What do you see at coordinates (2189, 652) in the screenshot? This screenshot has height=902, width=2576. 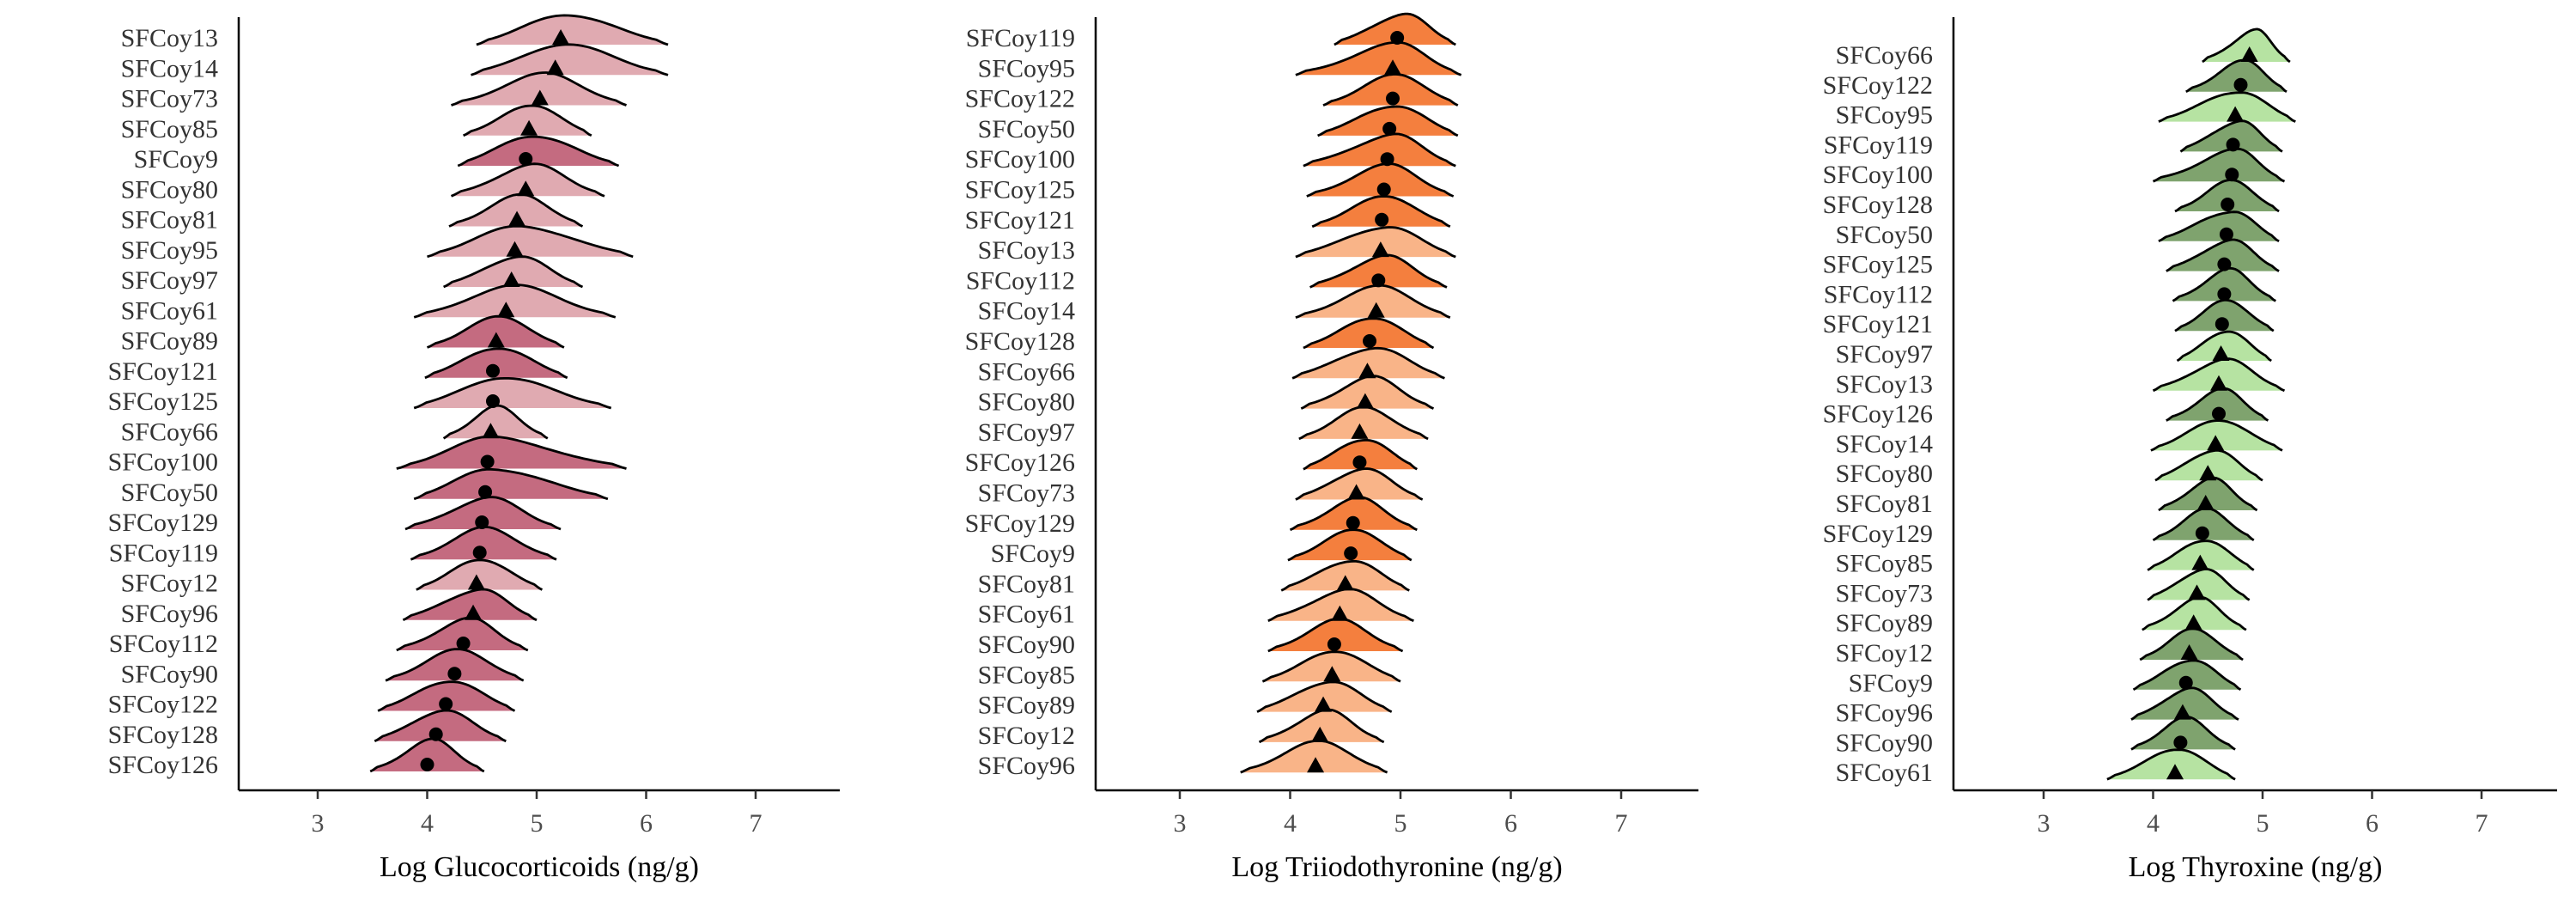 I see `marker-triangle-SFCoy12` at bounding box center [2189, 652].